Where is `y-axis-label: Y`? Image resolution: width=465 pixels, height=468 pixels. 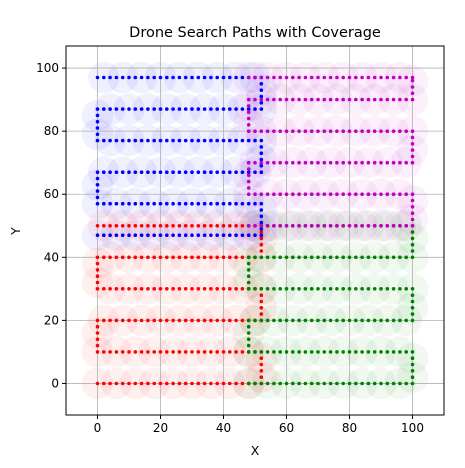
y-axis-label: Y is located at coordinates (15, 231).